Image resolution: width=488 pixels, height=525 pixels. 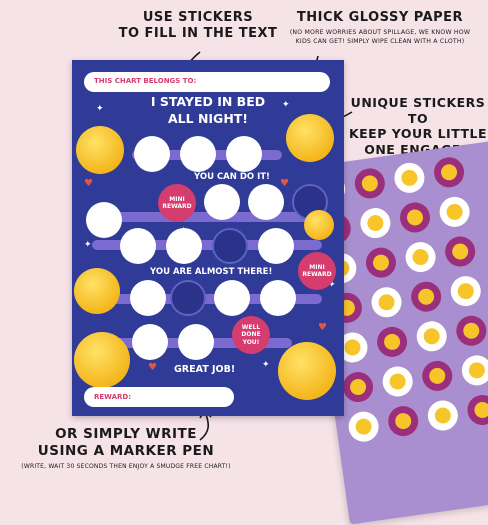 I want to click on motivation-message: YOU CAN DO IT!, so click(x=232, y=177).